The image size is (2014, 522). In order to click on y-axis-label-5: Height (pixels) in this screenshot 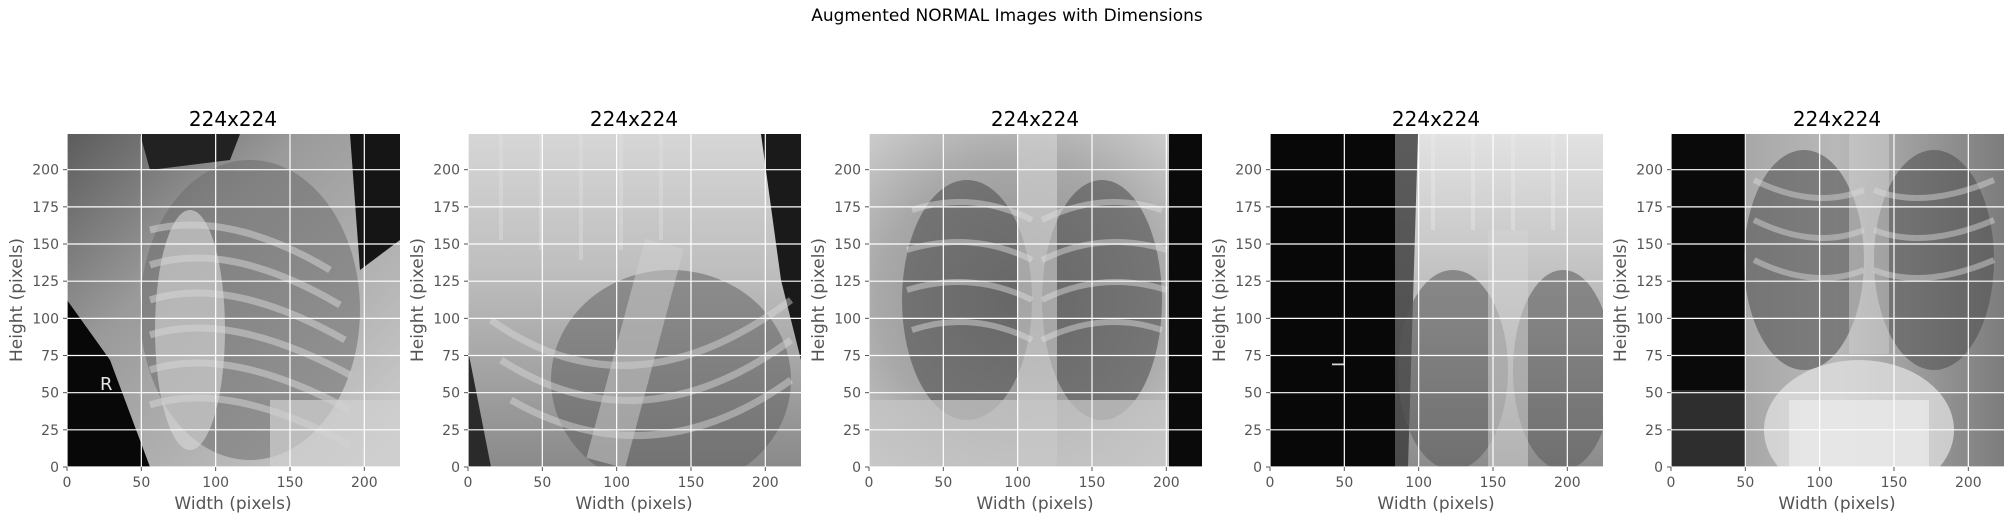, I will do `click(1621, 300)`.